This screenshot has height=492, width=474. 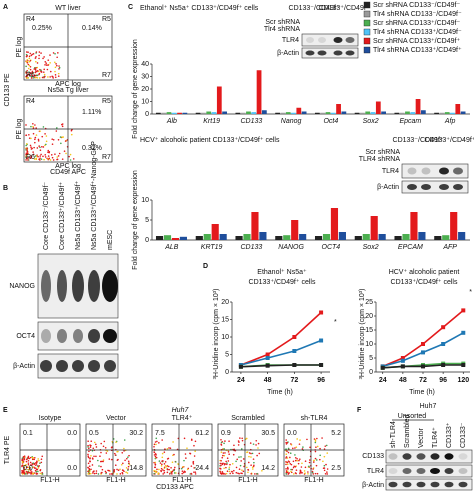 What do you see at coordinates (423, 338) in the screenshot?
I see `series-line` at bounding box center [423, 338].